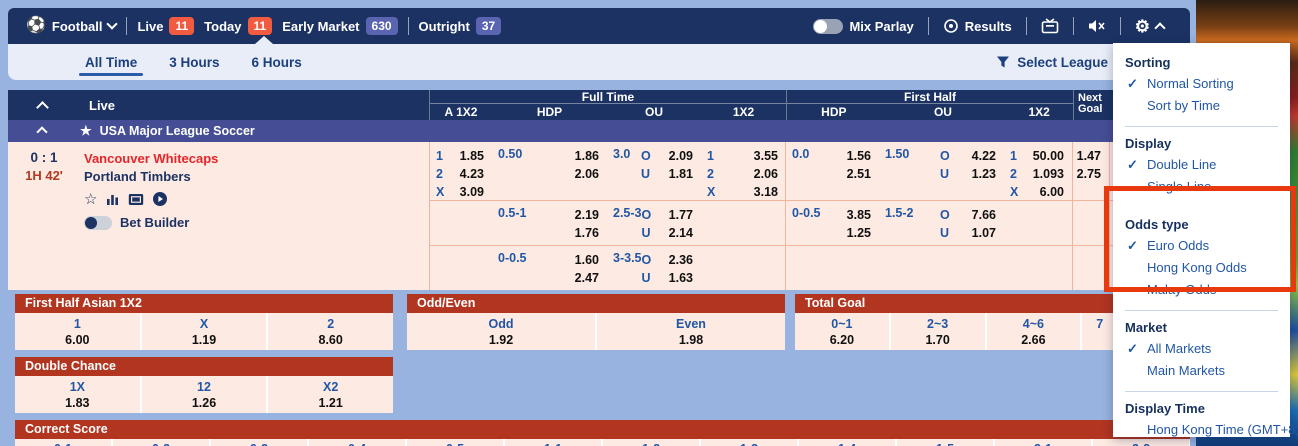 Image resolution: width=1298 pixels, height=446 pixels. Describe the element at coordinates (586, 156) in the screenshot. I see `odds-button: 1.86` at that location.